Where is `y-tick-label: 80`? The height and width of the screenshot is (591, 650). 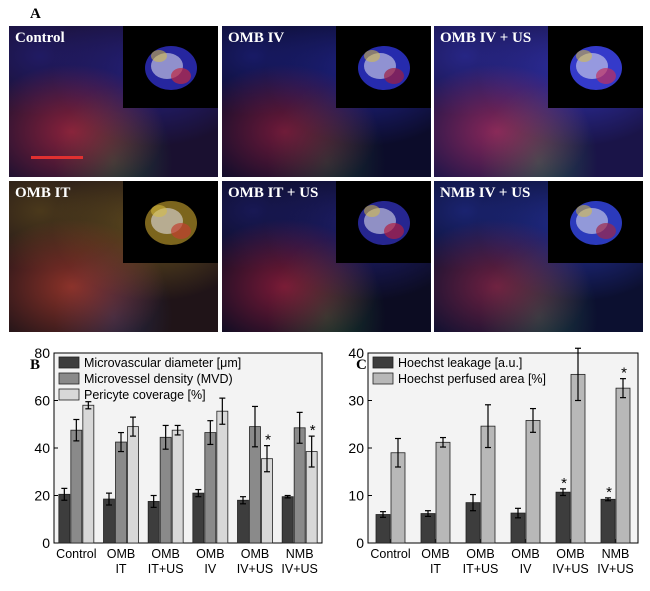
y-tick-label: 80 is located at coordinates (42, 354).